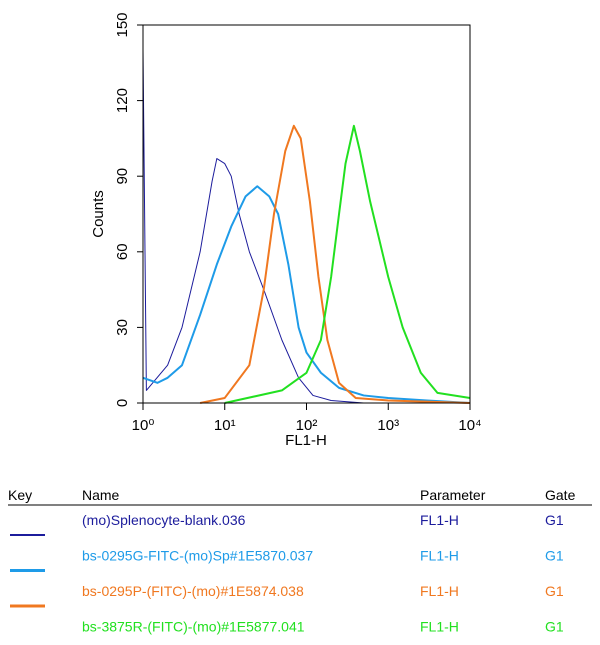  What do you see at coordinates (164, 520) in the screenshot?
I see `legend-name: (mo)Splenocyte-blank.036` at bounding box center [164, 520].